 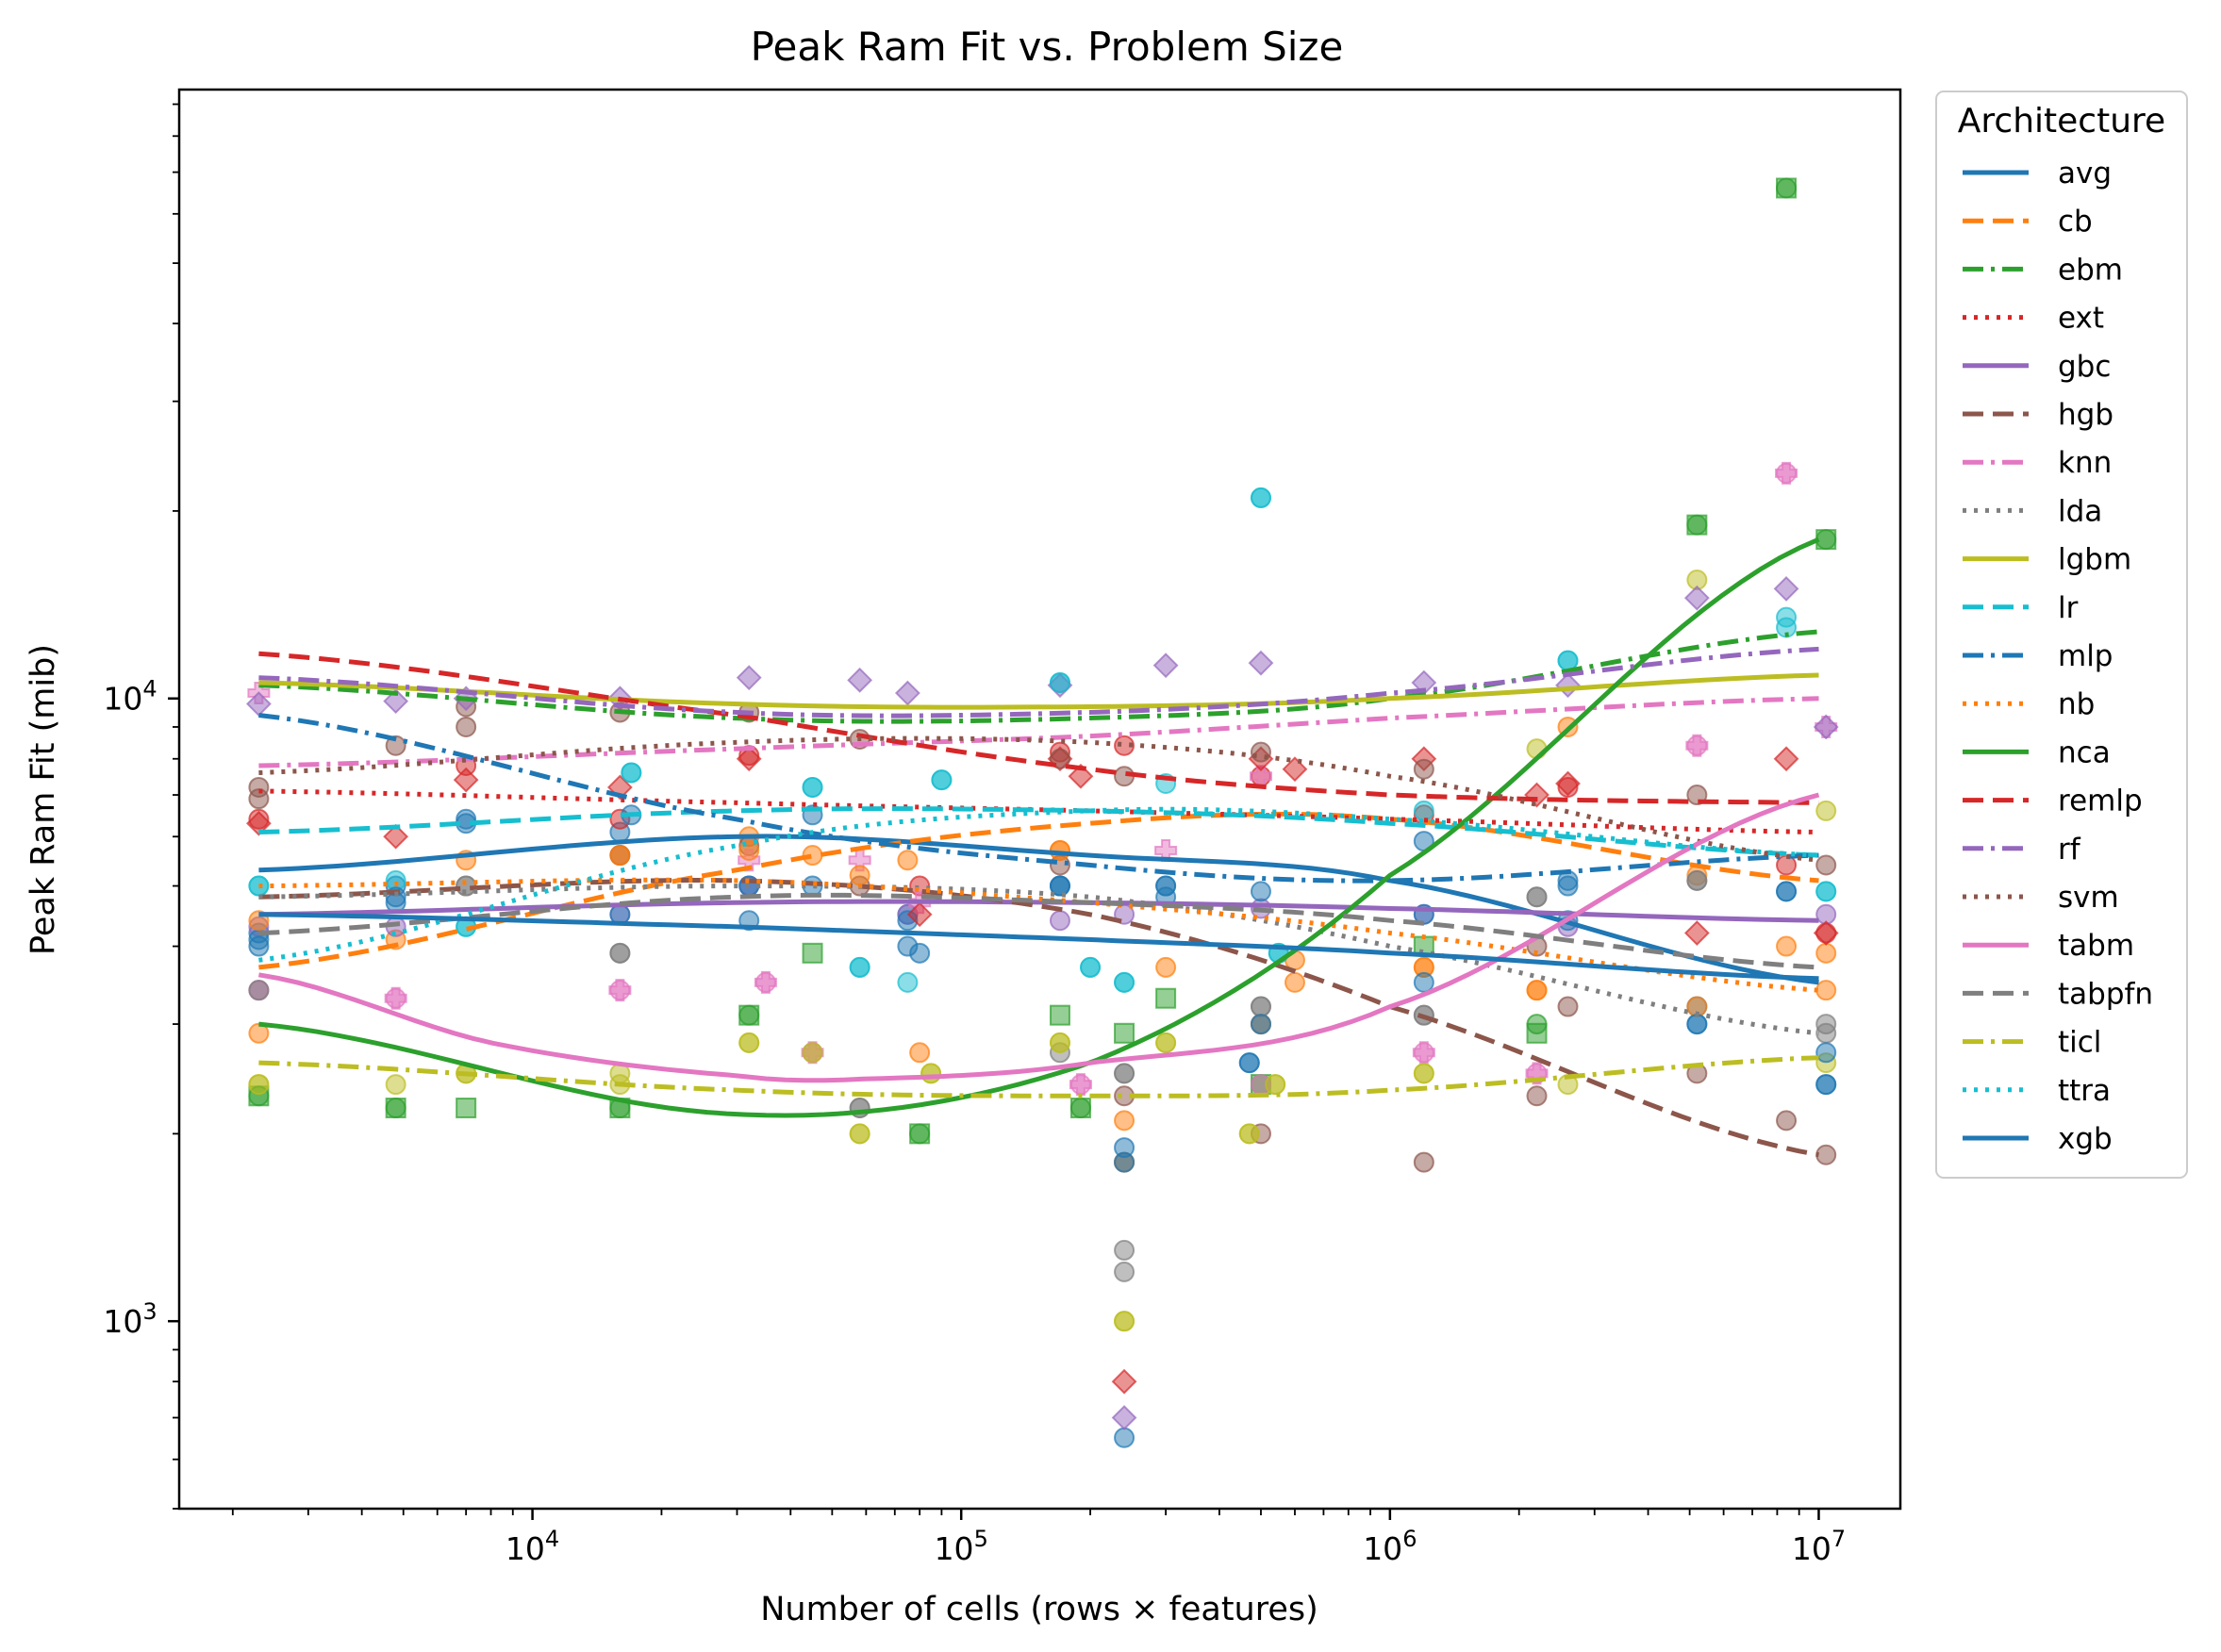 I want to click on legend-item-xgb: xgb, so click(x=2038, y=1139).